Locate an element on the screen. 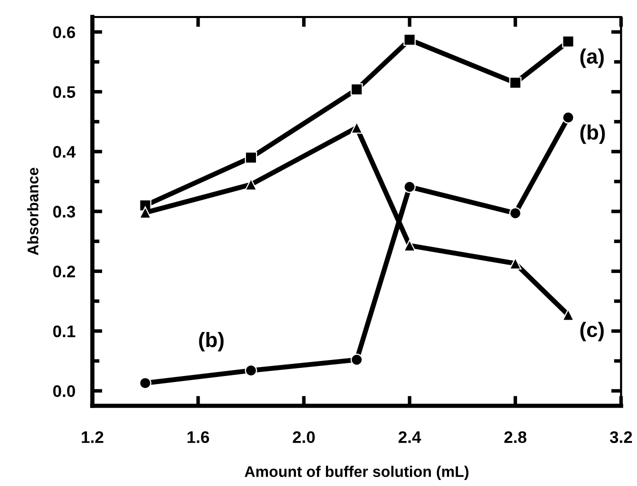 The image size is (637, 486). y-tick-label: 0.0 is located at coordinates (64, 391).